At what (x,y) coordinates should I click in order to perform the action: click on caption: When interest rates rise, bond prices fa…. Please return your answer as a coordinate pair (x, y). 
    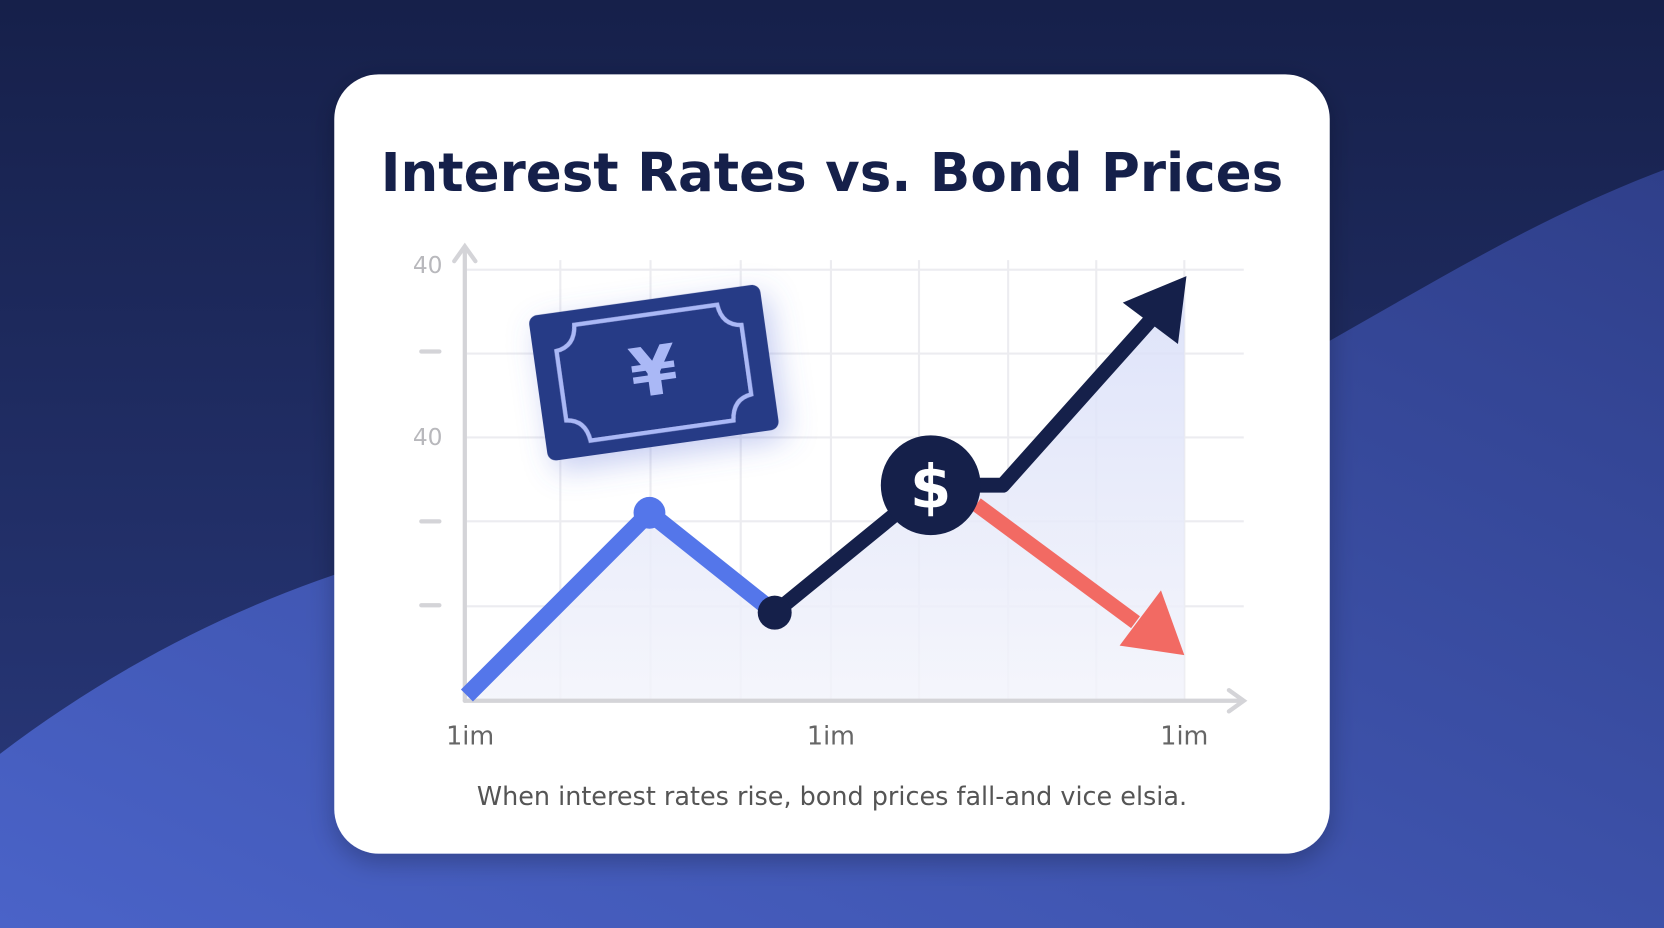
    Looking at the image, I should click on (832, 797).